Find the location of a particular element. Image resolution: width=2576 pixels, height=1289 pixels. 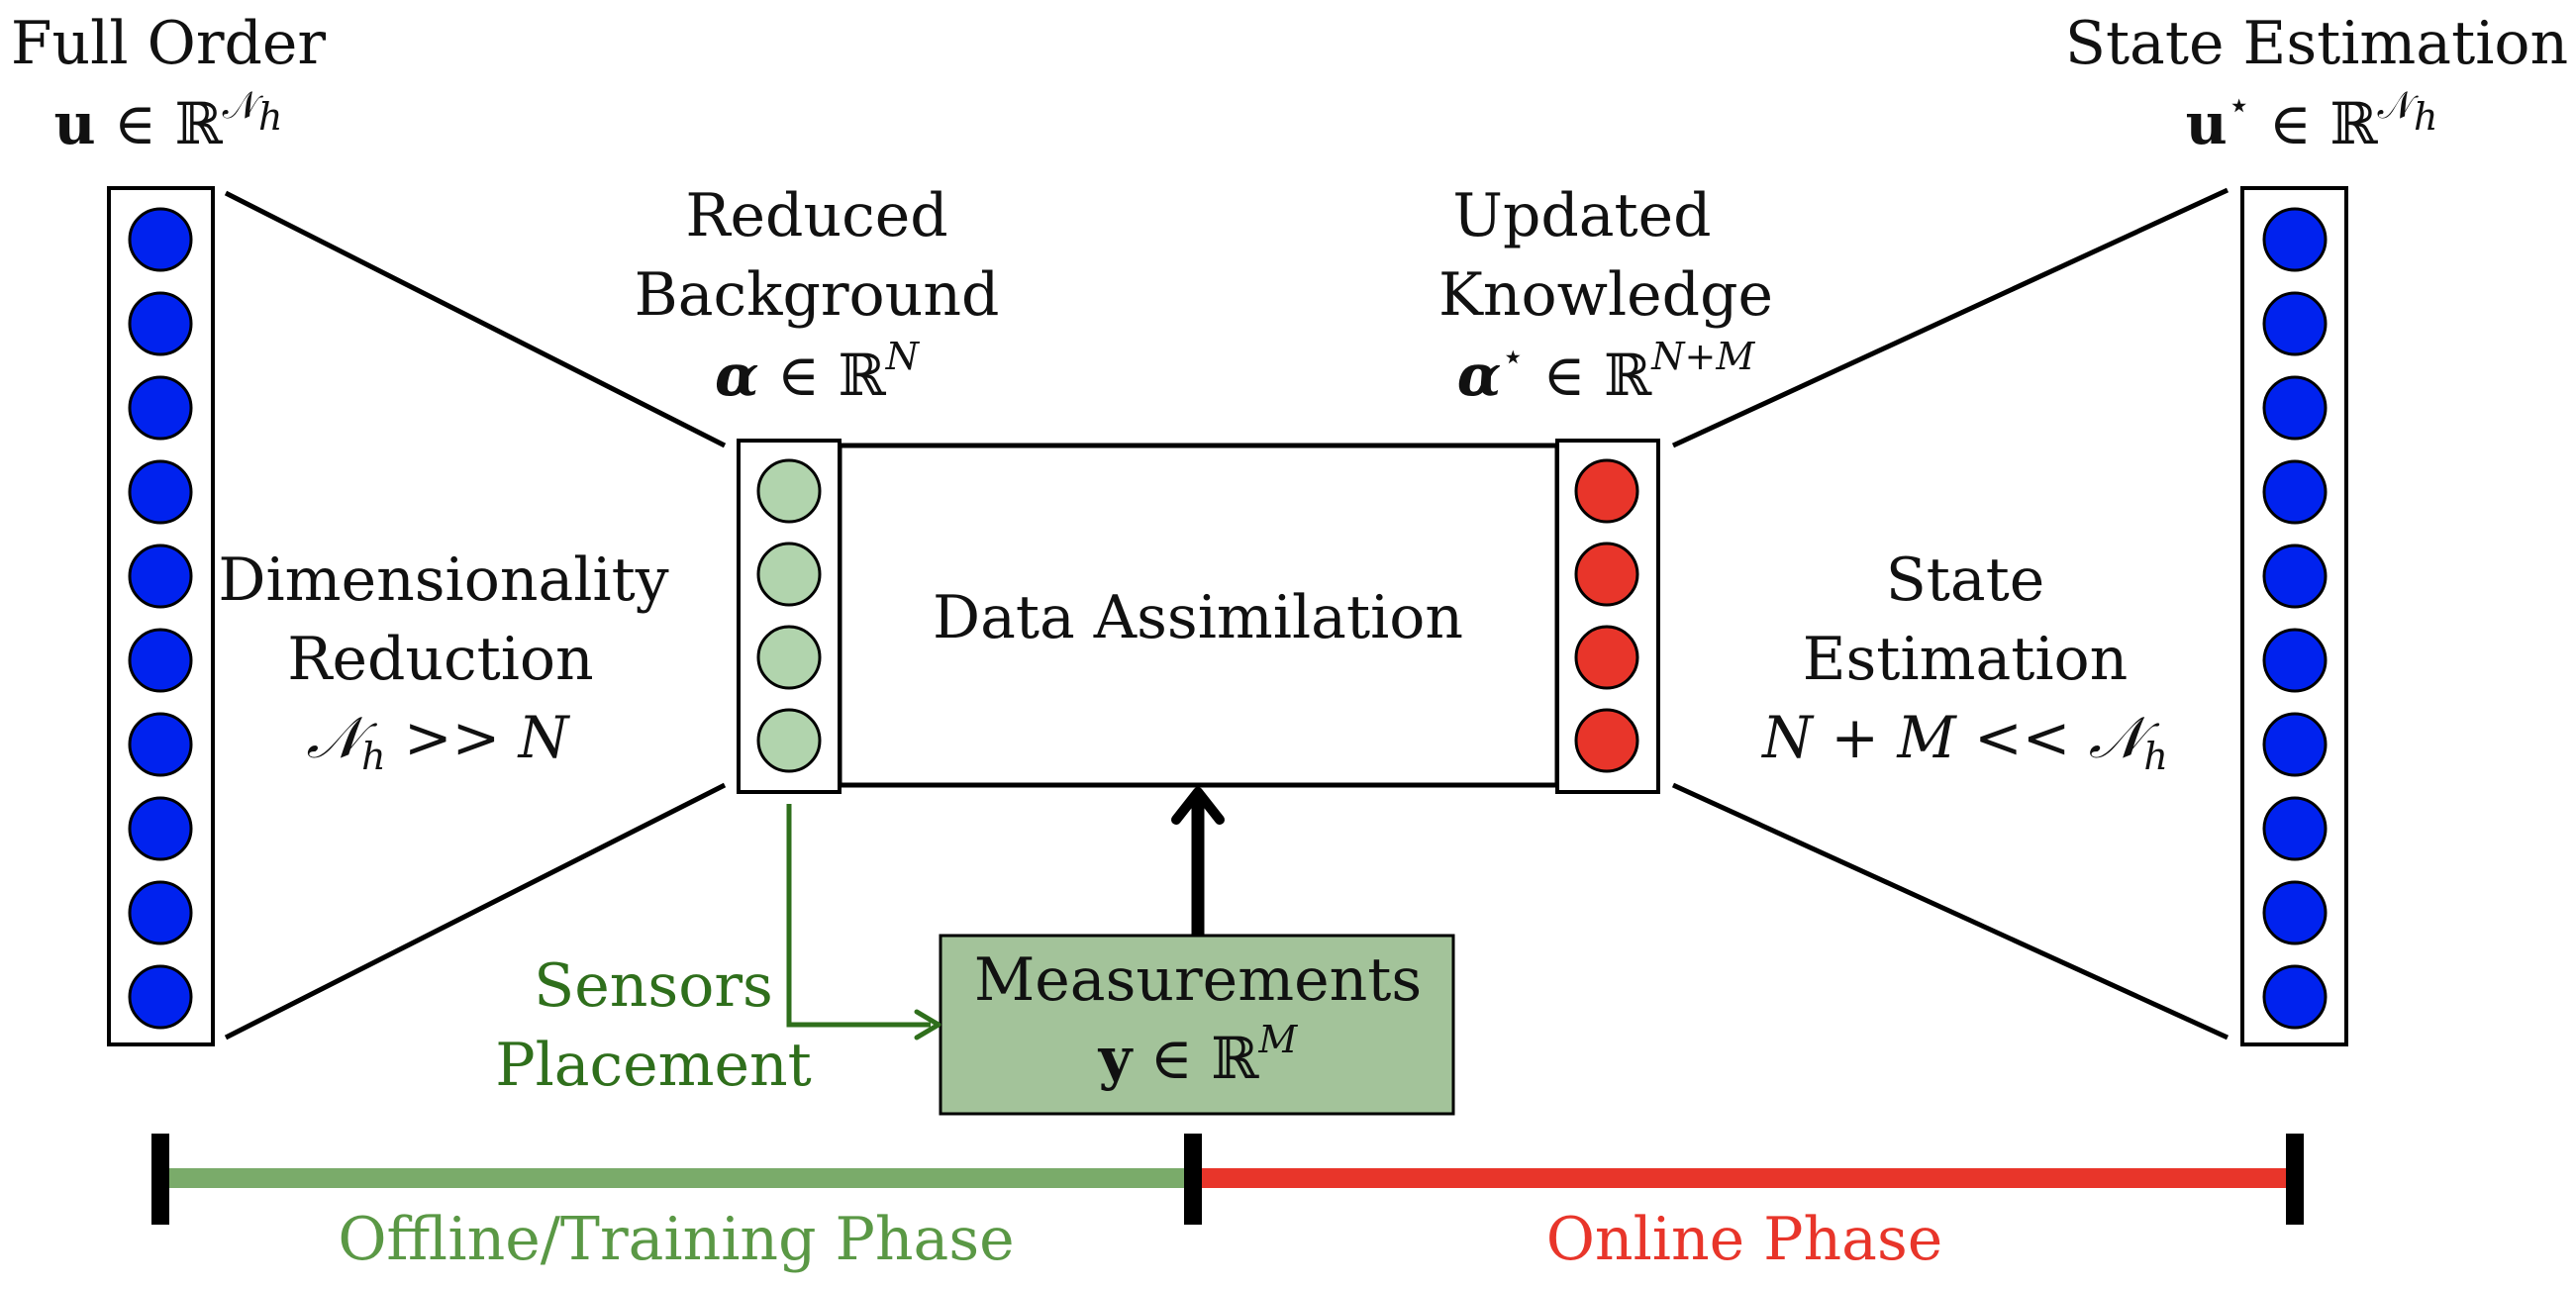

reduced-background-nodes is located at coordinates (789, 616).